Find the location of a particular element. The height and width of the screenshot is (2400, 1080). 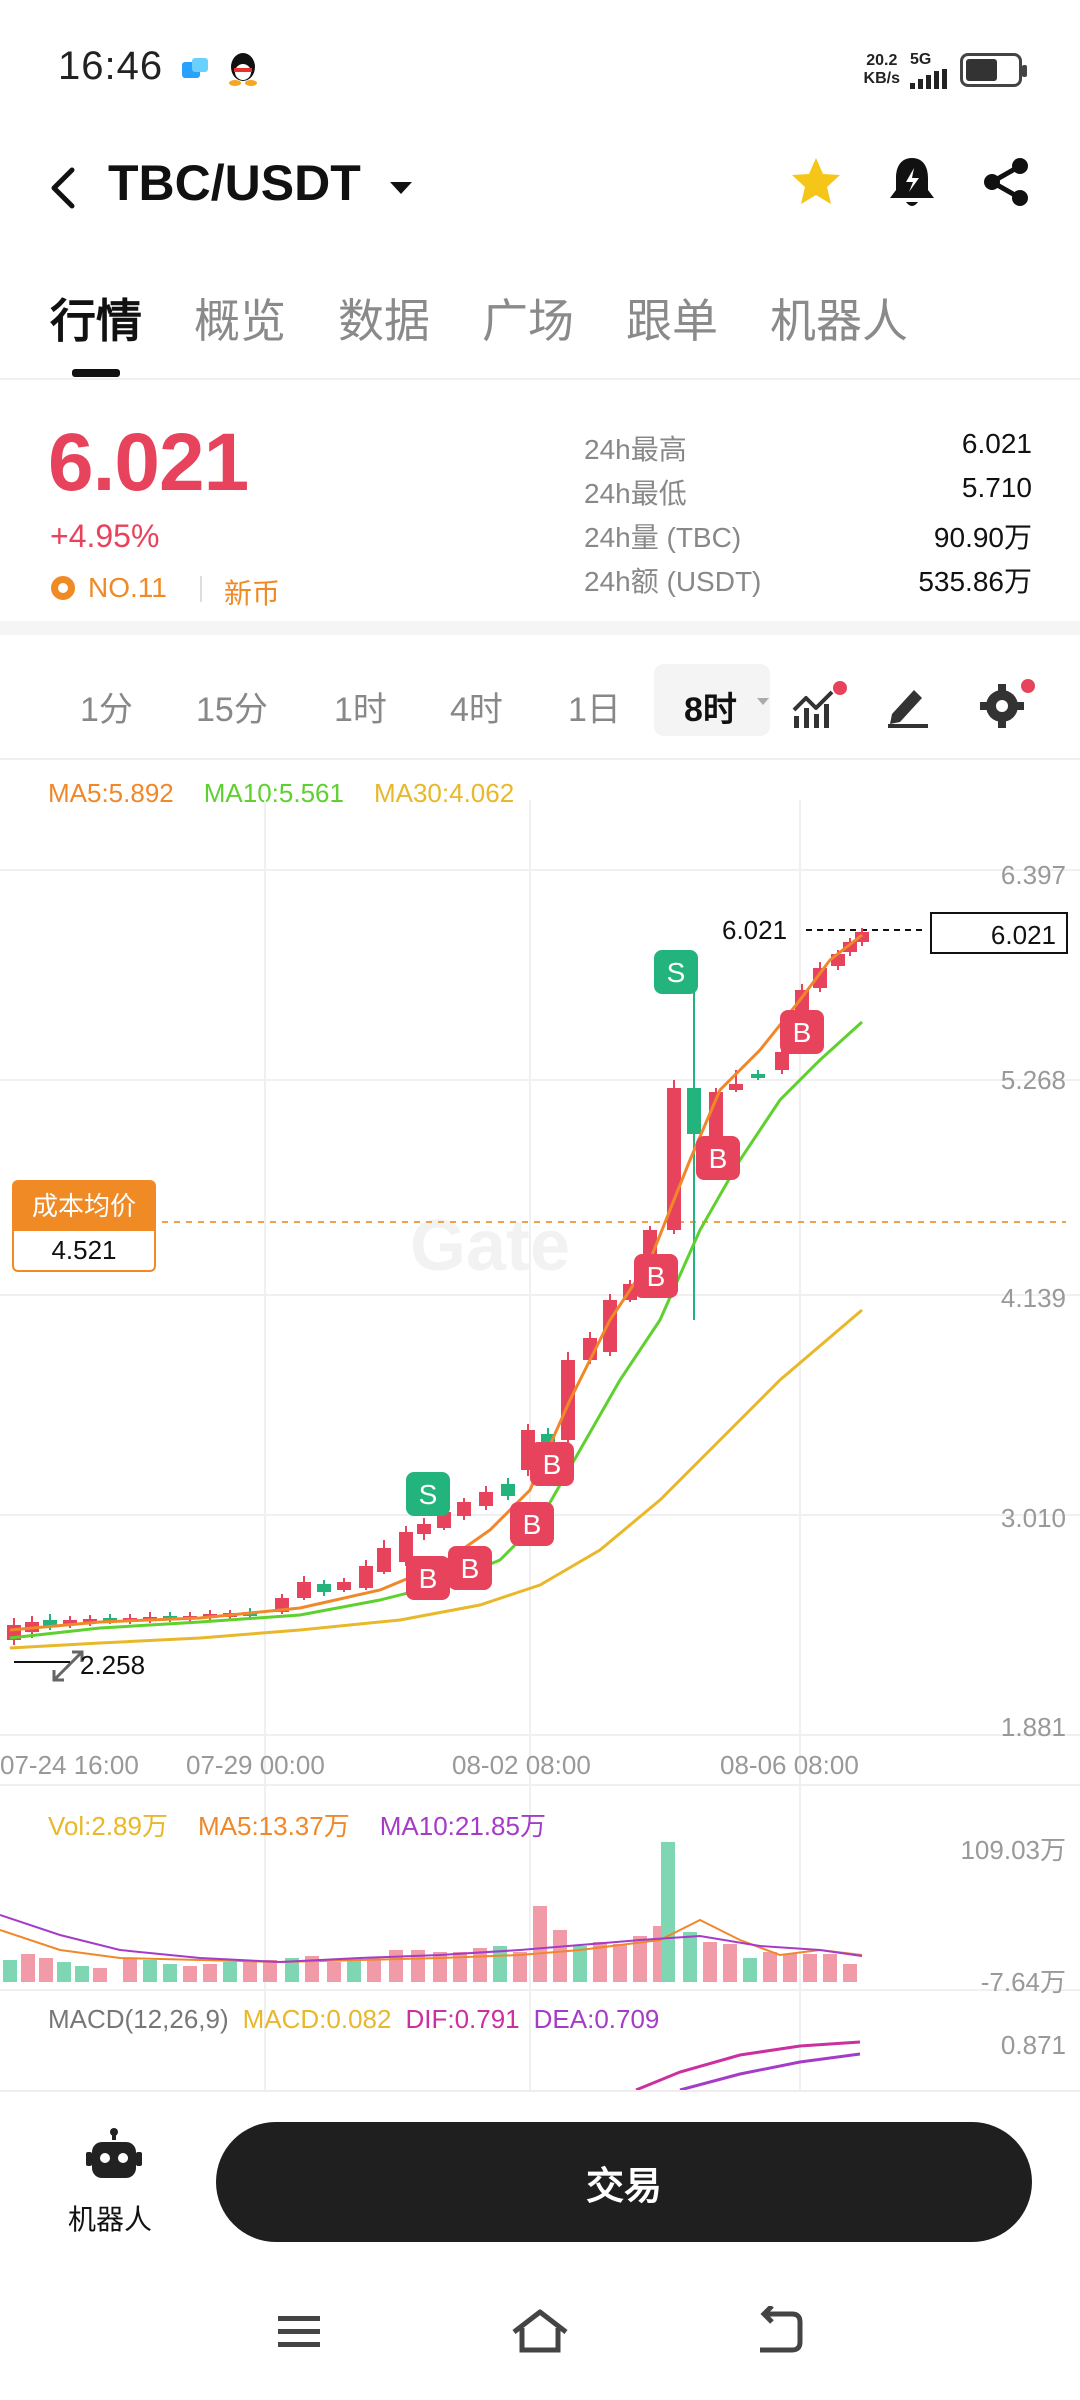

robot-icon is located at coordinates (114, 2156).